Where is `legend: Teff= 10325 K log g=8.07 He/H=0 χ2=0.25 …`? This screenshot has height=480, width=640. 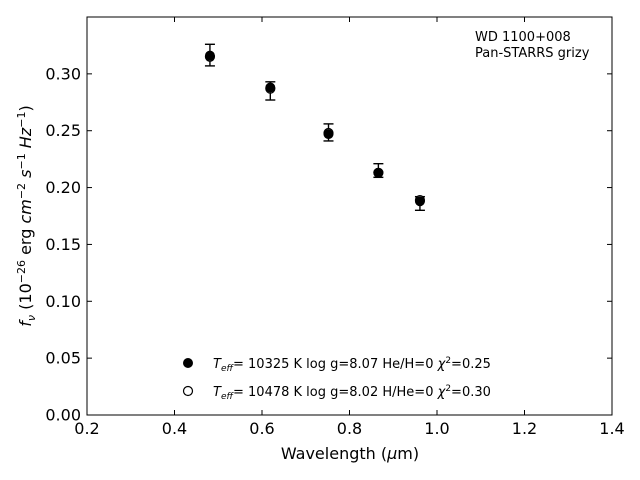
legend: Teff= 10325 K log g=8.07 He/H=0 χ2=0.25 … is located at coordinates (336, 379).